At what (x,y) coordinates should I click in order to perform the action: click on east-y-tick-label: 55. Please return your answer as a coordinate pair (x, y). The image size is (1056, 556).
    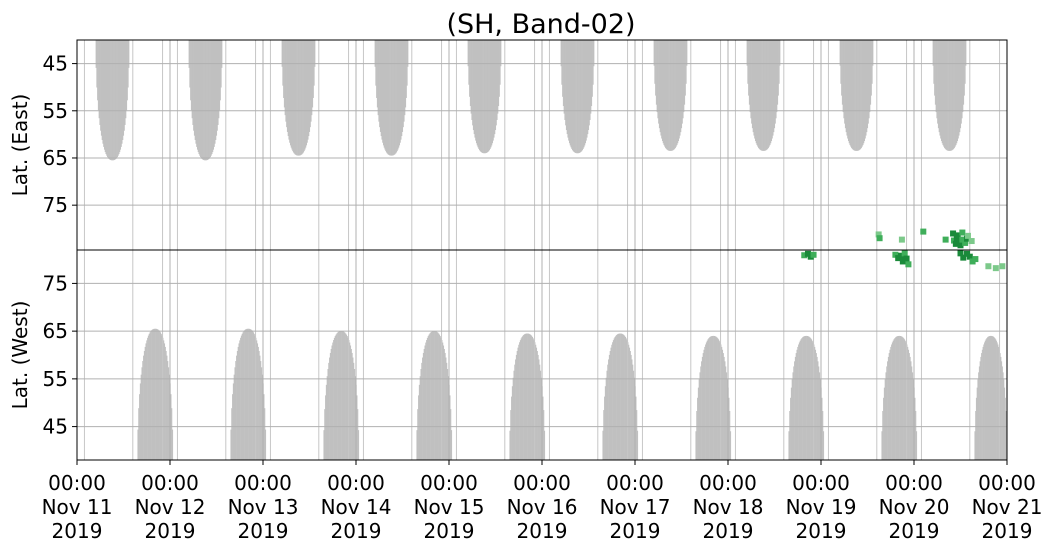
    Looking at the image, I should click on (55, 111).